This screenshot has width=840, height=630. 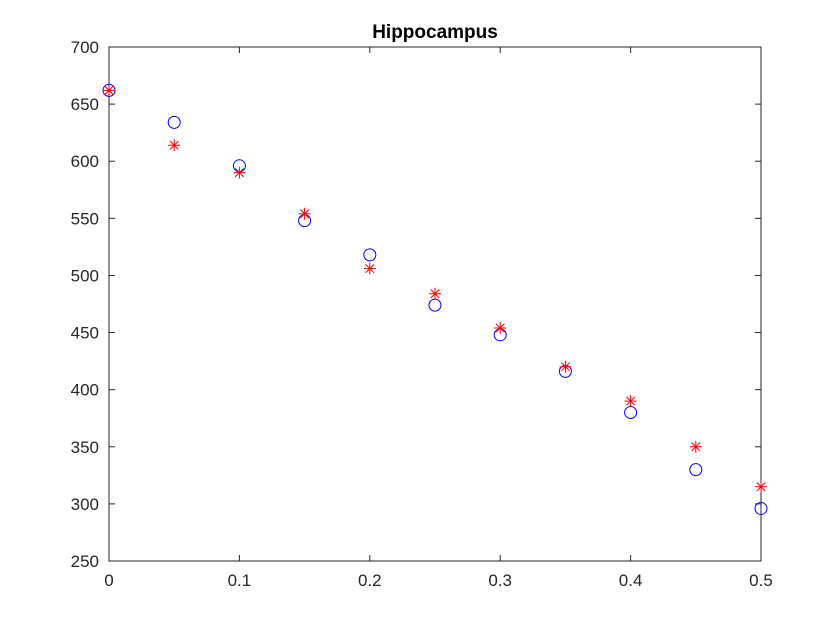 What do you see at coordinates (500, 580) in the screenshot?
I see `x-tick-label: 0.3` at bounding box center [500, 580].